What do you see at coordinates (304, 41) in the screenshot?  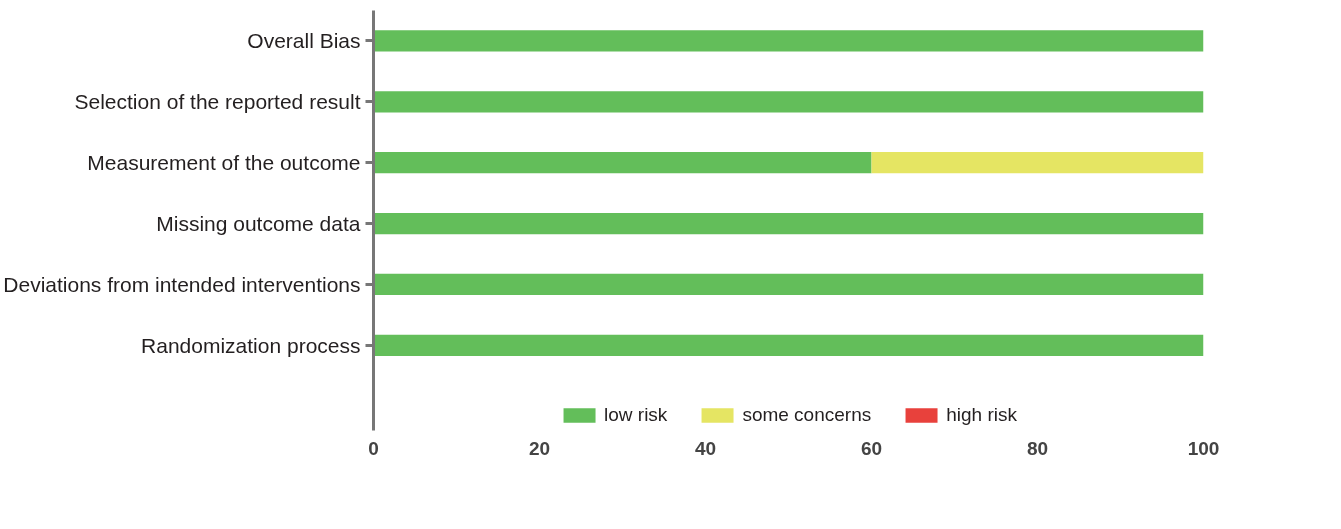 I see `y-tick-label: Overall Bias` at bounding box center [304, 41].